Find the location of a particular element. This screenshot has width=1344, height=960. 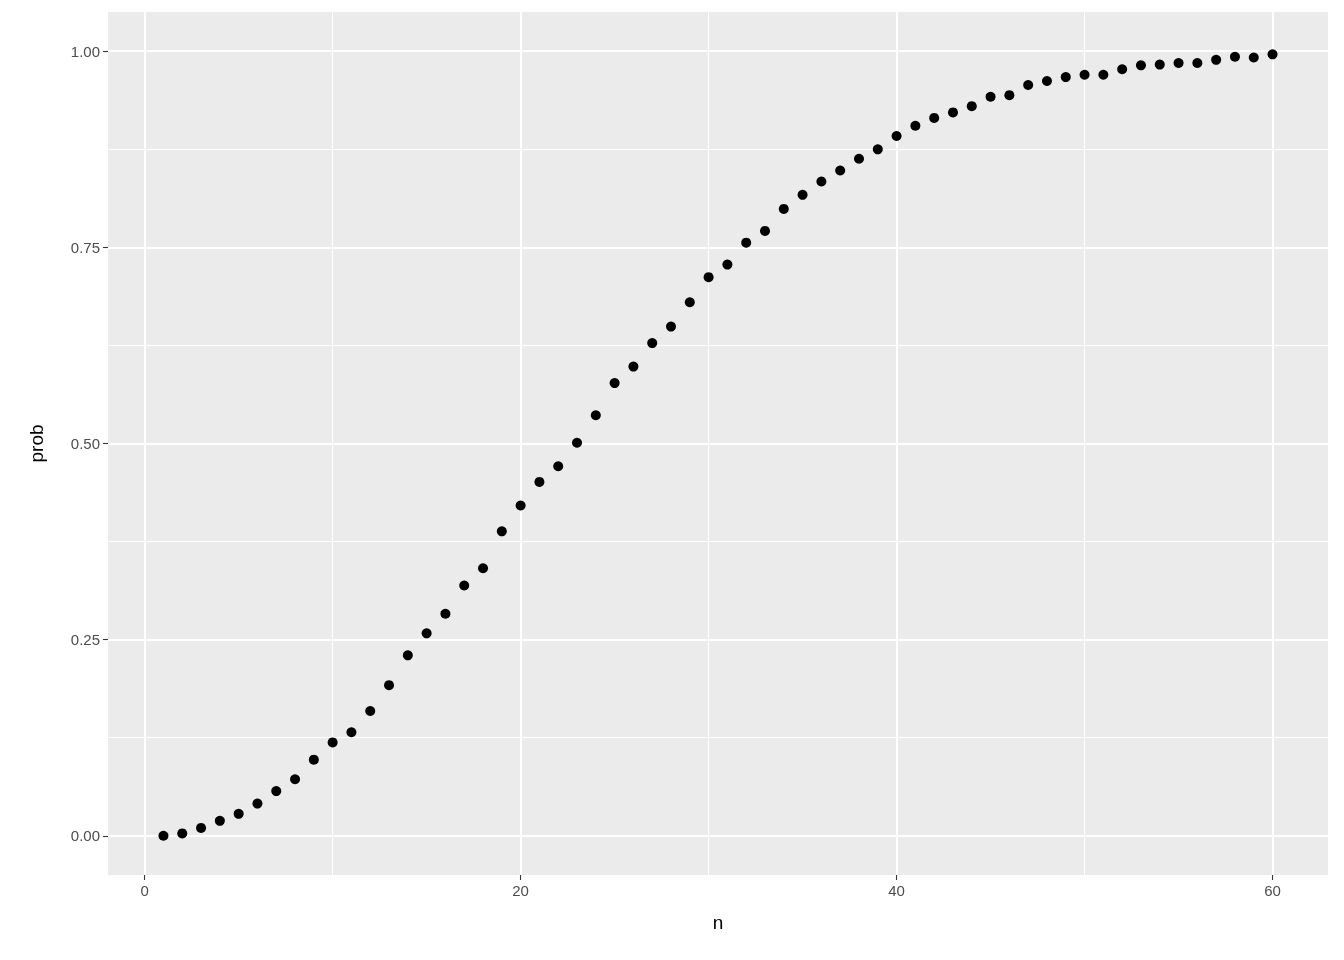

x-tick-label: 0 is located at coordinates (144, 890).